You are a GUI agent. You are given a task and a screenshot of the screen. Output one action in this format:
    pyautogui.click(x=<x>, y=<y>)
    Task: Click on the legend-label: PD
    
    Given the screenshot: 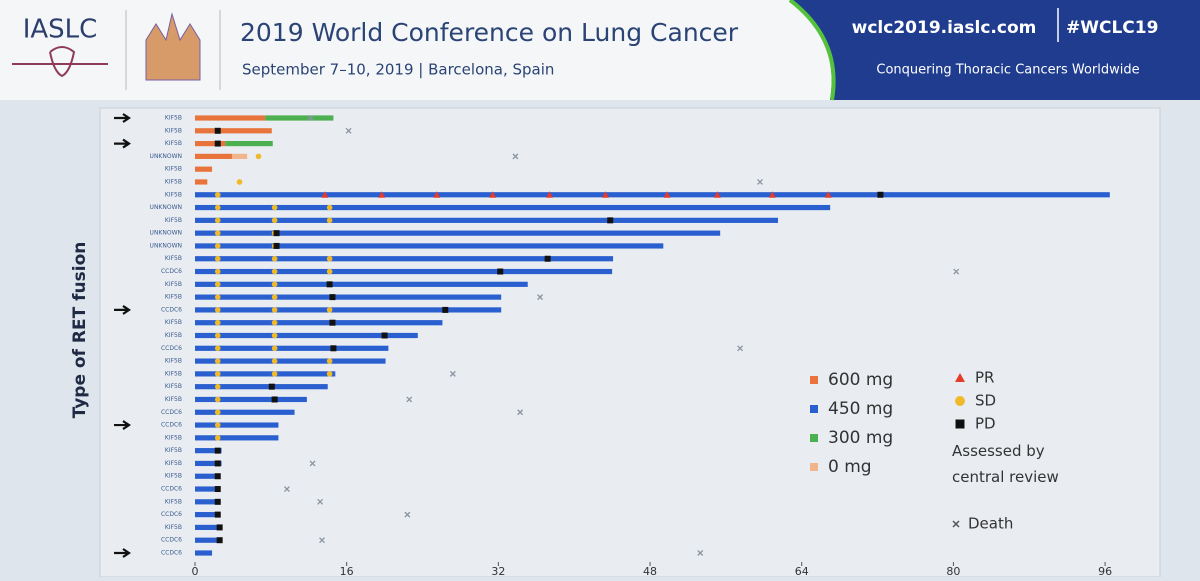 What is the action you would take?
    pyautogui.click(x=985, y=424)
    